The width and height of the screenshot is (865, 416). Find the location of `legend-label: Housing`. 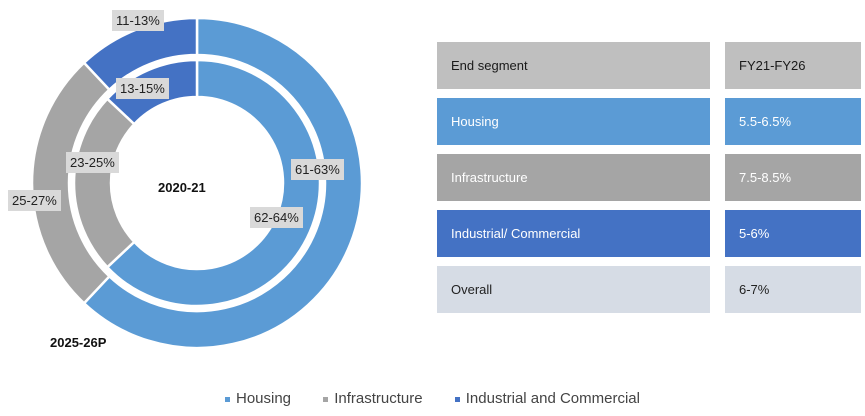

legend-label: Housing is located at coordinates (263, 398).